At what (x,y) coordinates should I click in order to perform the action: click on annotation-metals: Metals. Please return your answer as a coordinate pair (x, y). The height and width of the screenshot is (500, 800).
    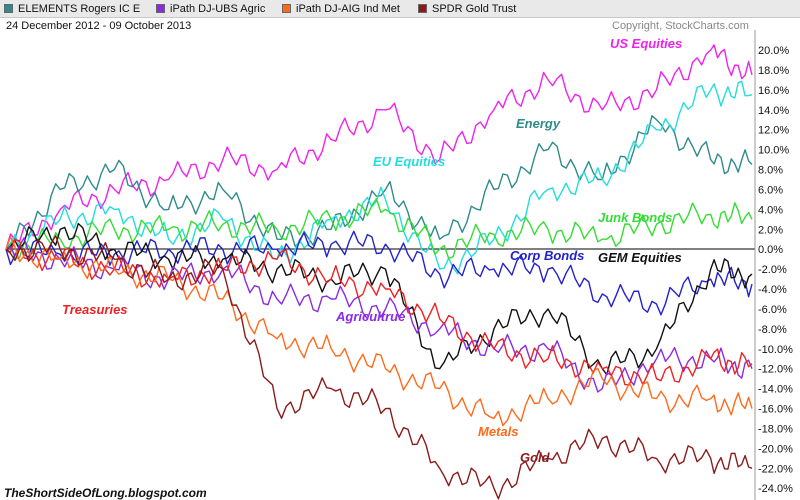
    Looking at the image, I should click on (498, 431).